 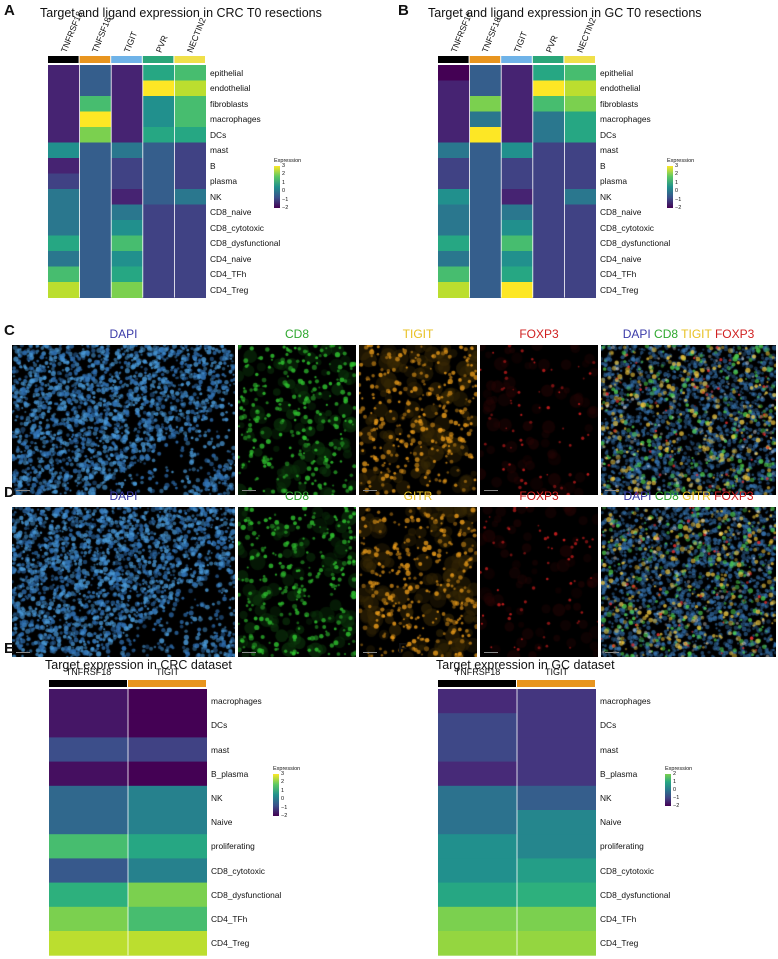 What do you see at coordinates (285, 208) in the screenshot?
I see `legend-tick-label: −2` at bounding box center [285, 208].